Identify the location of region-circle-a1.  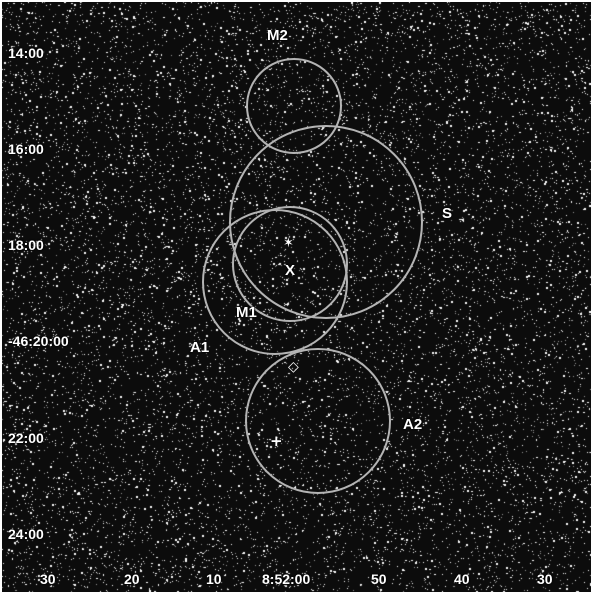
(275, 282).